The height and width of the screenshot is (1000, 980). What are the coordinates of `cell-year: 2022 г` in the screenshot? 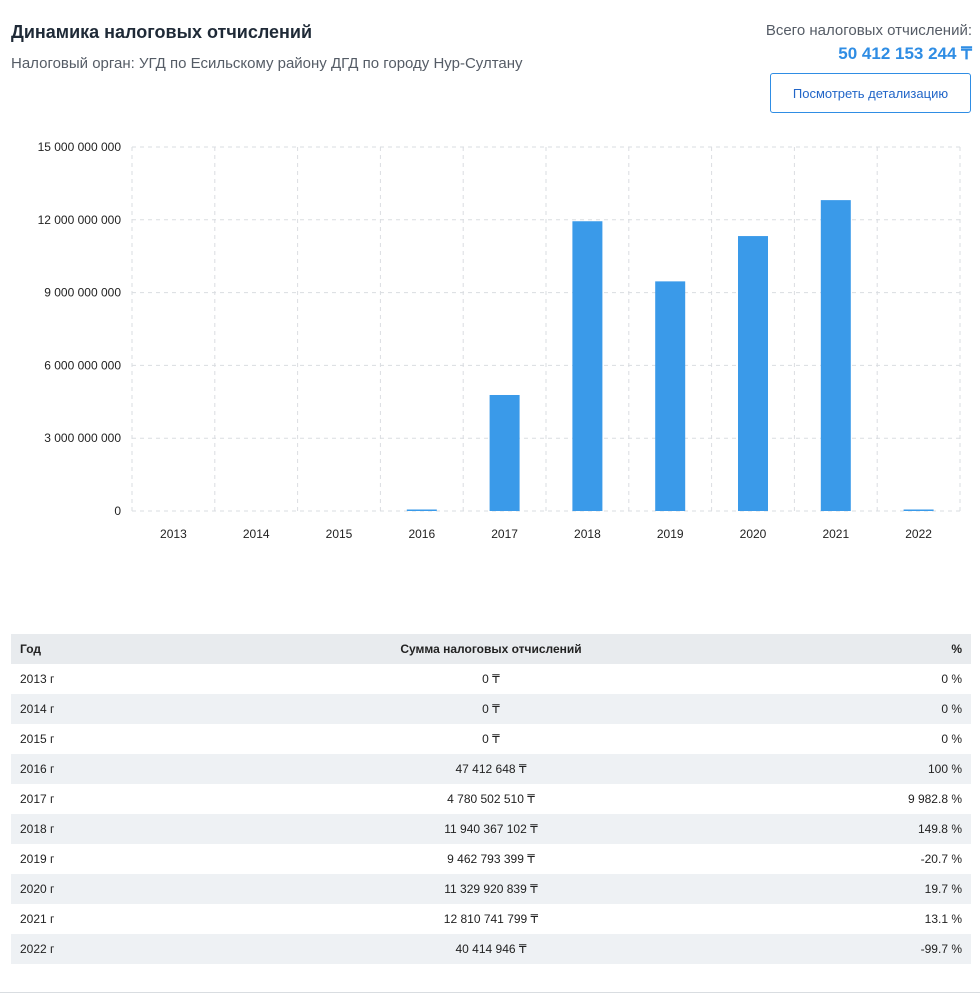 It's located at (90, 949).